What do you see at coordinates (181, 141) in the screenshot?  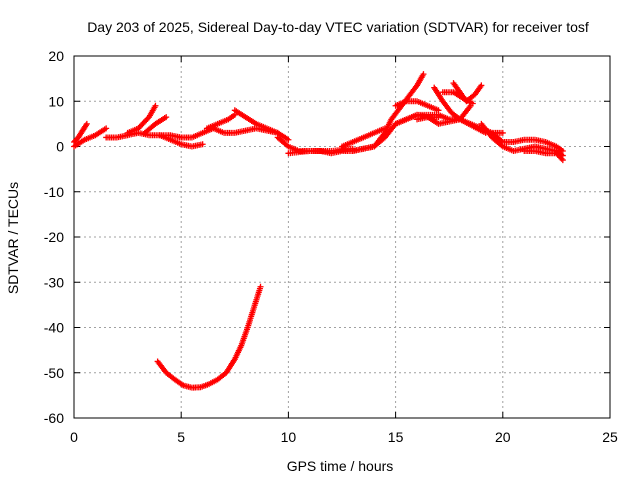 I see `series-t6` at bounding box center [181, 141].